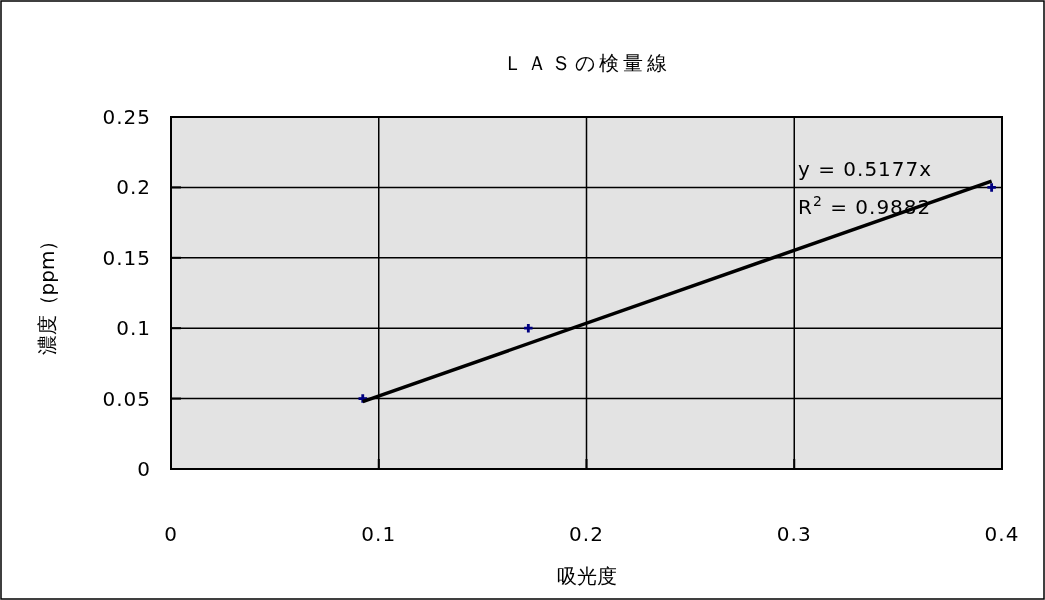 This screenshot has height=600, width=1045. I want to click on x-axis-title: 吸光度, so click(586, 576).